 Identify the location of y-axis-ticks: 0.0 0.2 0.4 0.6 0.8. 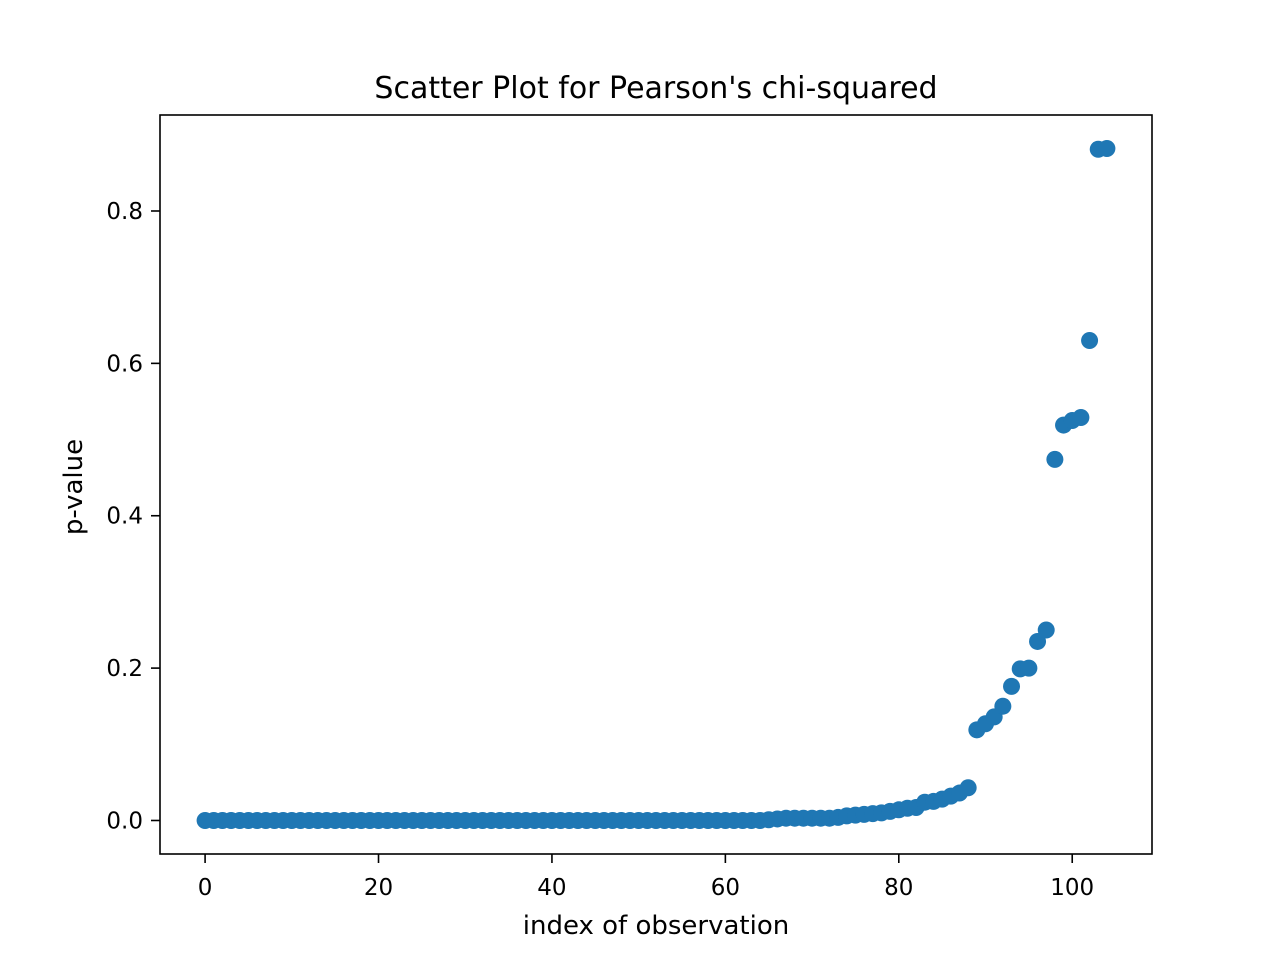
(133, 516).